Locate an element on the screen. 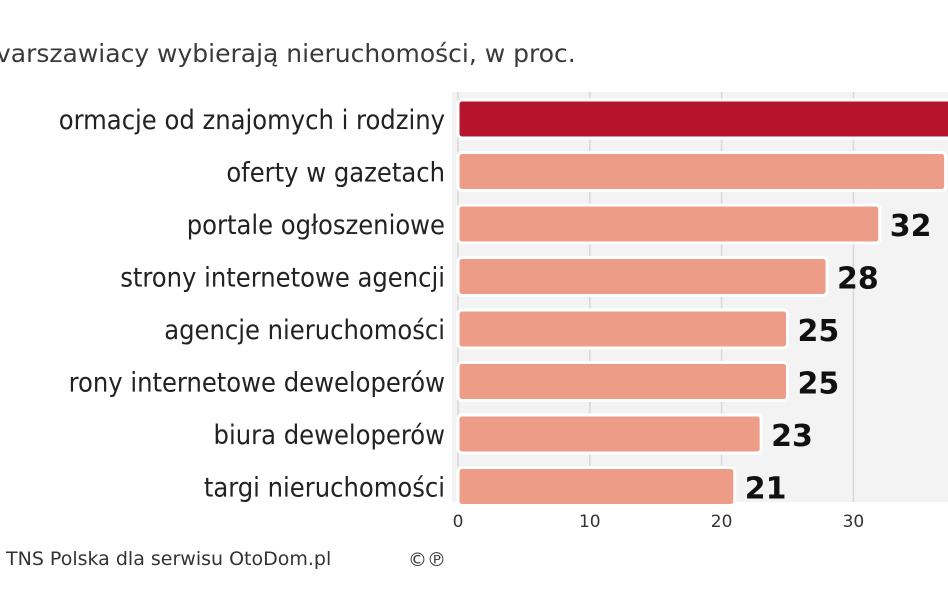  value-label-5: 25 is located at coordinates (819, 384).